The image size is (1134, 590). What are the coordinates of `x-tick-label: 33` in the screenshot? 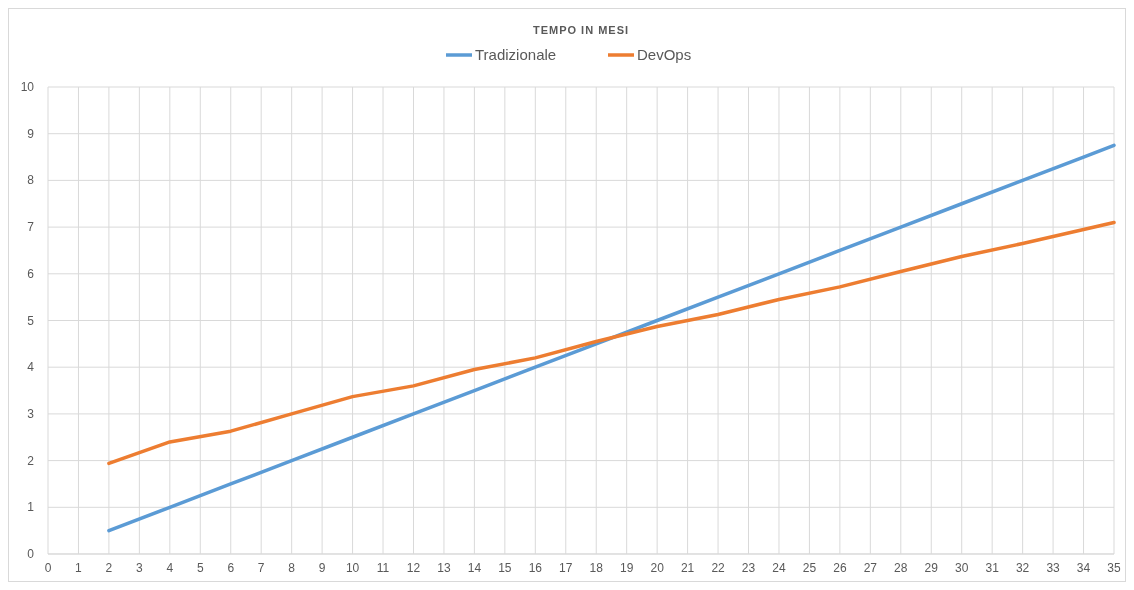 It's located at (1053, 568).